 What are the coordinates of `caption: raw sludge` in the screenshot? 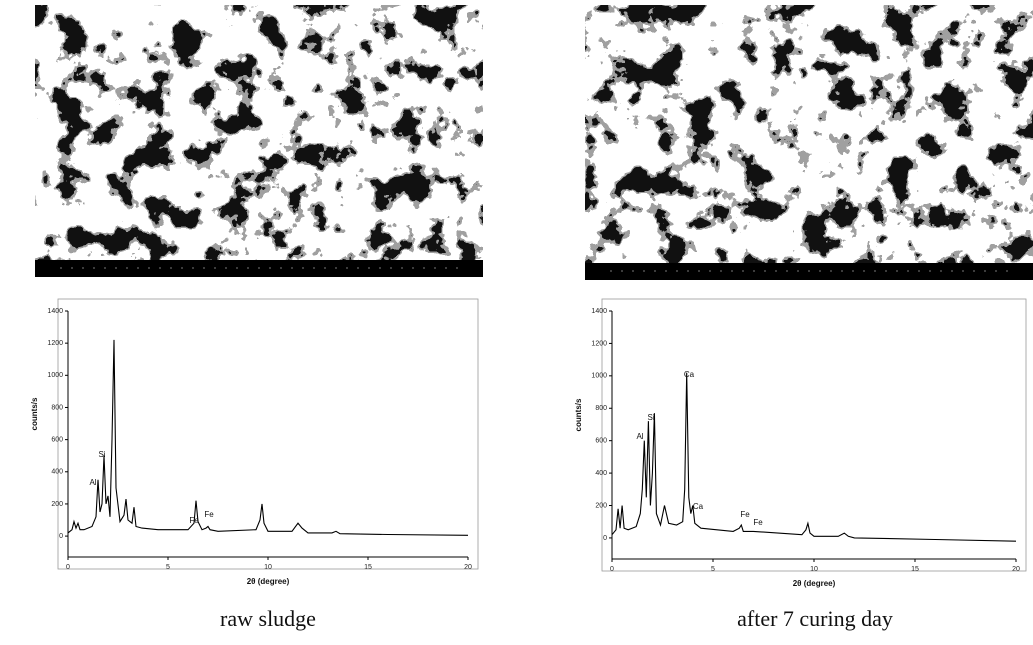 It's located at (268, 618).